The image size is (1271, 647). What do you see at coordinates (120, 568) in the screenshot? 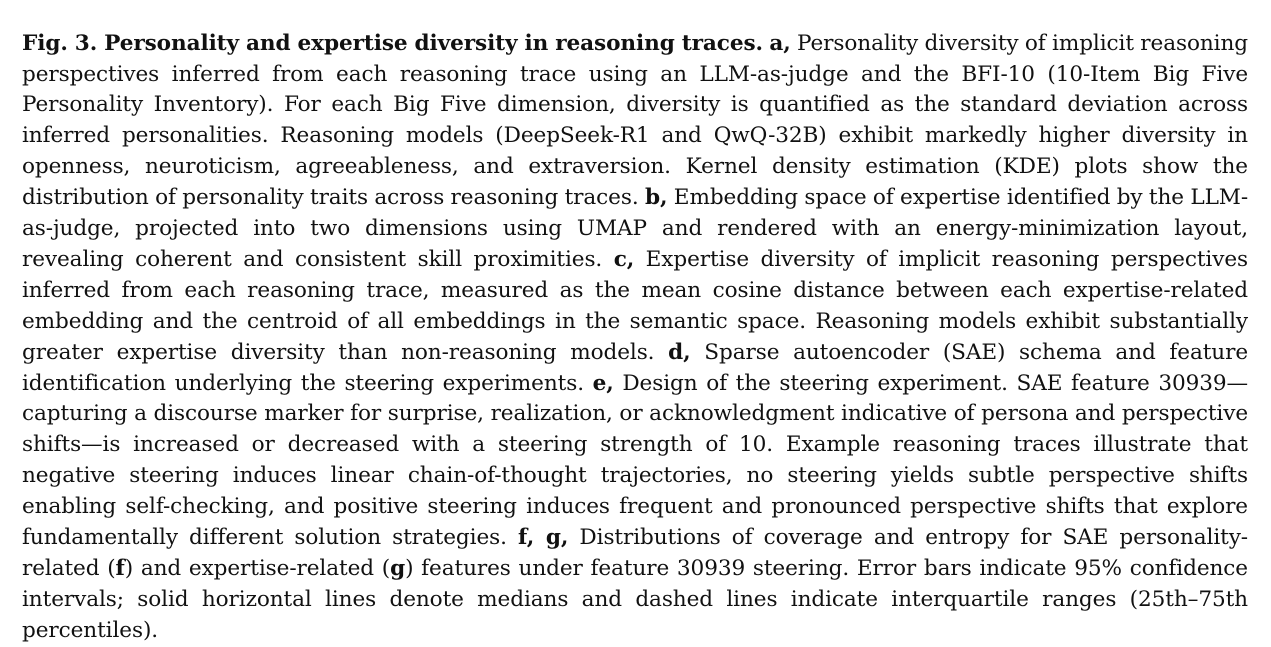
I see `panel-ref-f: f` at bounding box center [120, 568].